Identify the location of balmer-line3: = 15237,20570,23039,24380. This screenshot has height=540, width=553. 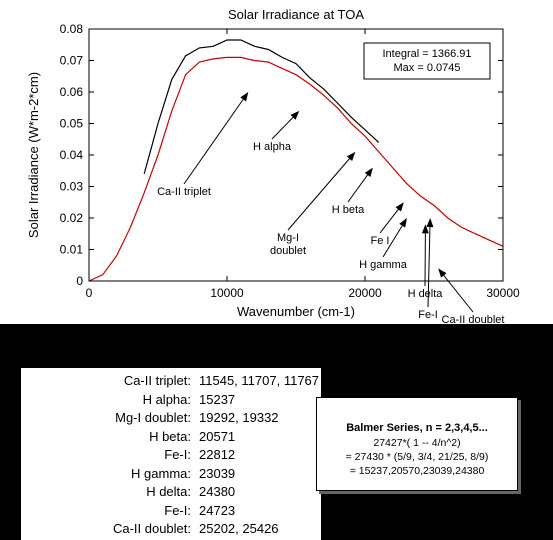
(417, 471).